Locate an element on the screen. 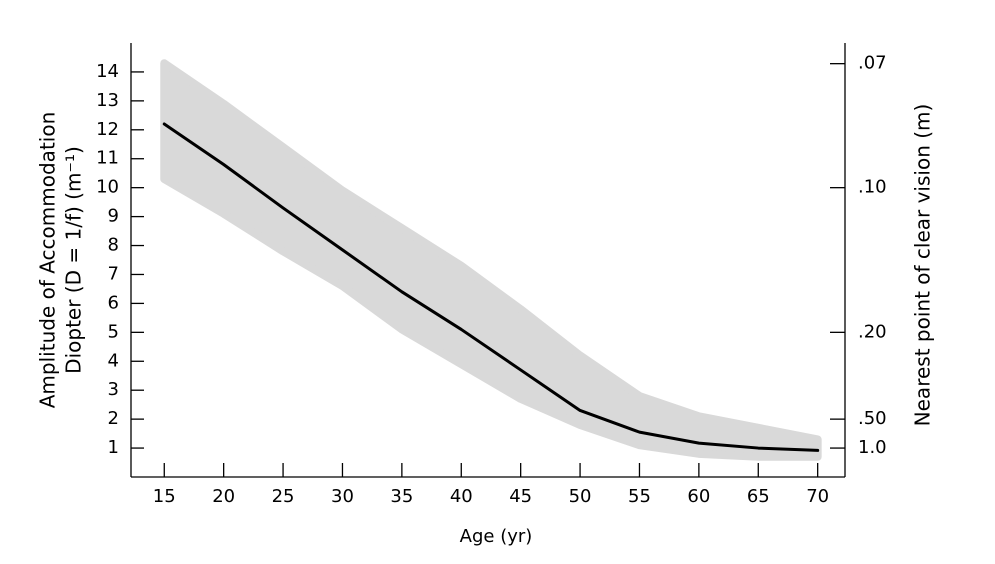 The image size is (995, 564). y-tick-label: 12 is located at coordinates (107, 129).